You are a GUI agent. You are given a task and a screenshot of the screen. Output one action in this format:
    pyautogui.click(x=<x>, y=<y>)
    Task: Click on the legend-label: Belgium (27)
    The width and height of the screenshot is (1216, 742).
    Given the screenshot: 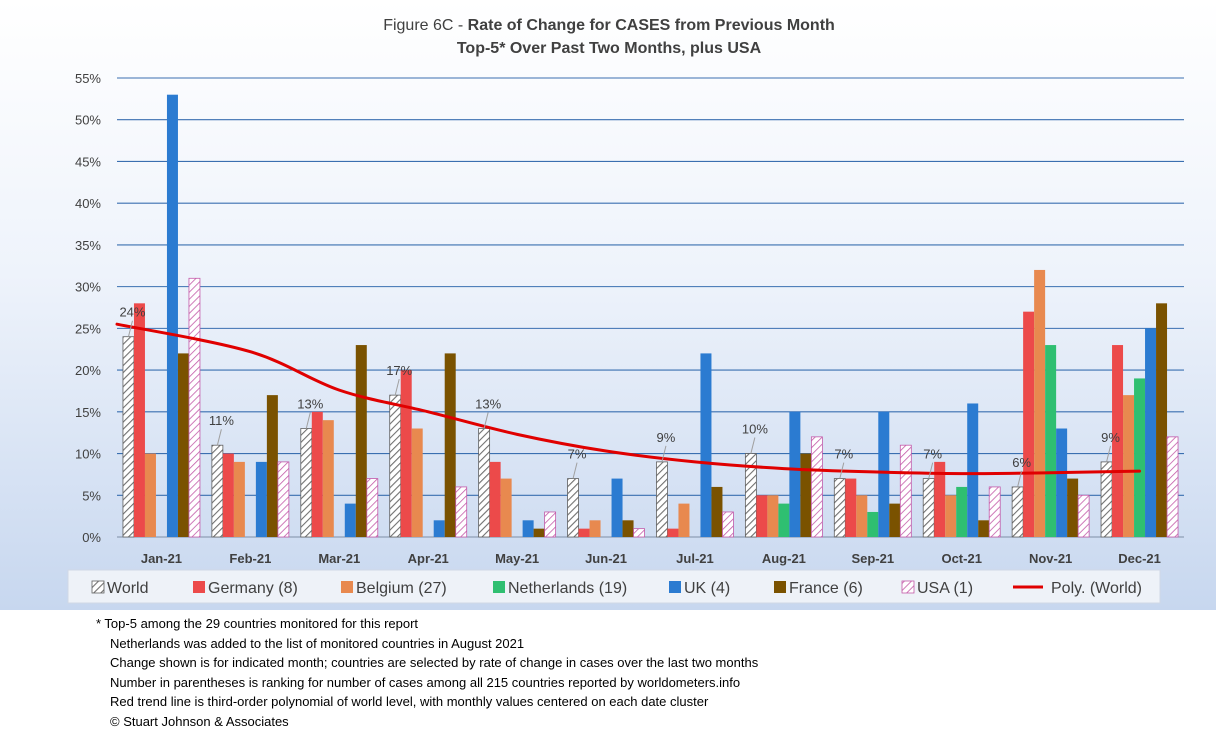 What is the action you would take?
    pyautogui.click(x=401, y=588)
    